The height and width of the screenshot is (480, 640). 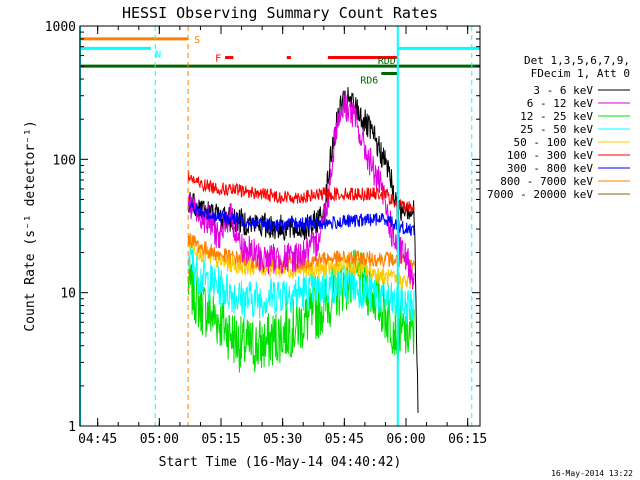 I want to click on legend-label: 100 - 300 keV, so click(x=550, y=155).